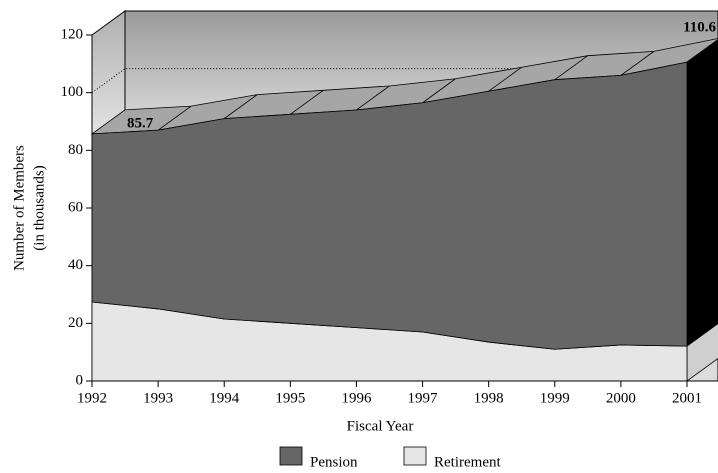 The height and width of the screenshot is (473, 718). I want to click on total-label: 85.7, so click(140, 123).